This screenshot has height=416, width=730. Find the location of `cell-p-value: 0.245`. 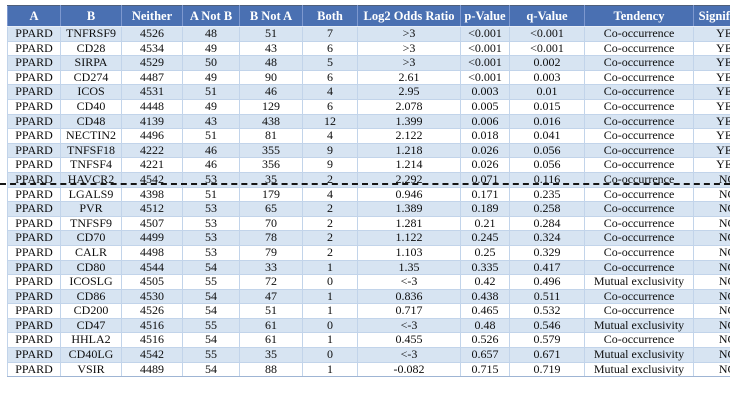

cell-p-value: 0.245 is located at coordinates (485, 238).